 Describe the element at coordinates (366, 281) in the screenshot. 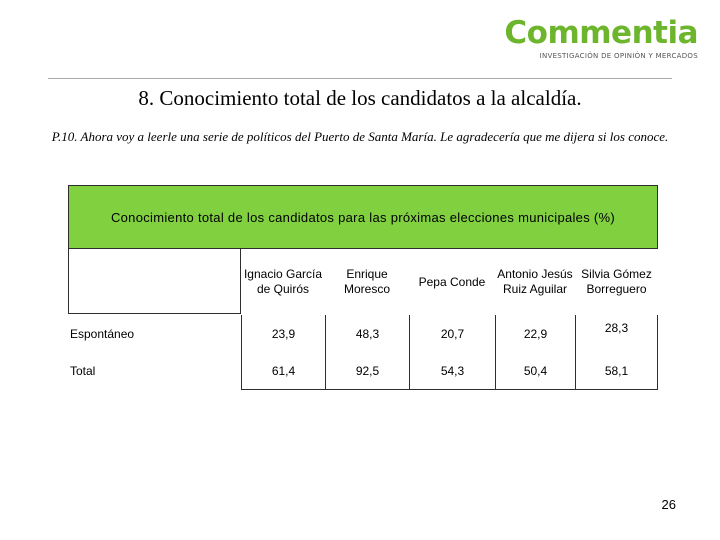

I see `column-header-moresco: Enrique Moresco` at that location.